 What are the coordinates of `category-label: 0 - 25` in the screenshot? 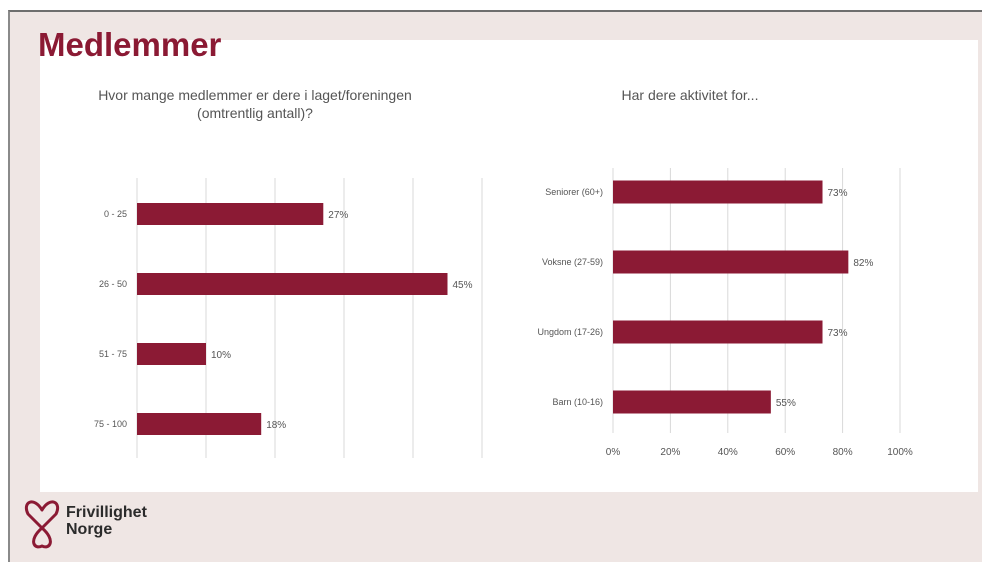 It's located at (115, 214).